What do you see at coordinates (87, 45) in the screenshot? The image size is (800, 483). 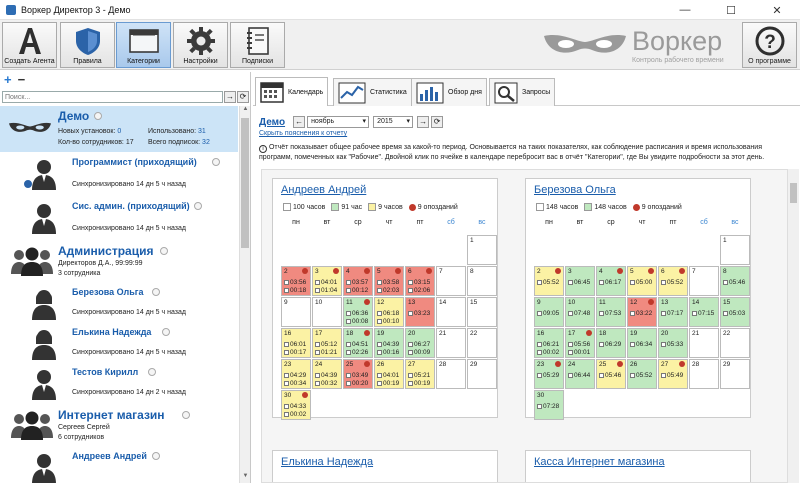 I see `rules-button: Правила` at bounding box center [87, 45].